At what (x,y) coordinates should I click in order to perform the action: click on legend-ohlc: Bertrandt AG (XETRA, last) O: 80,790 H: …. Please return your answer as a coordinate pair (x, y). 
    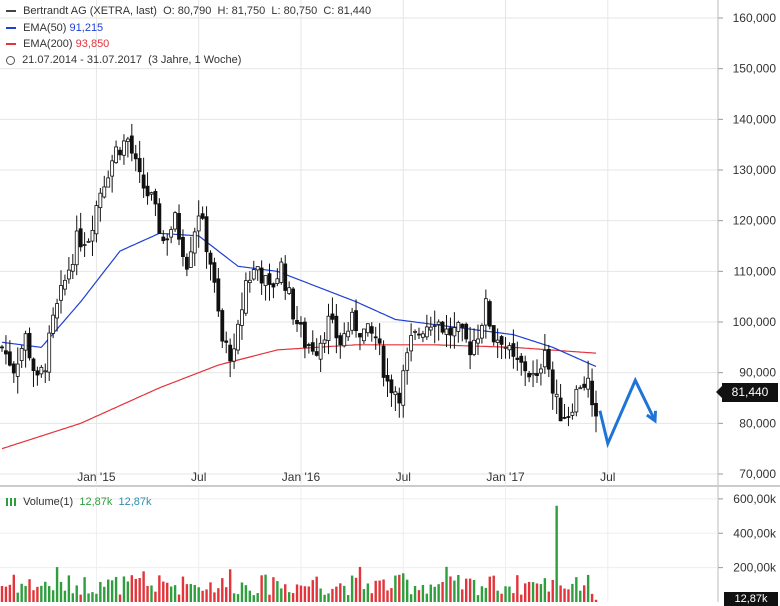
    Looking at the image, I should click on (188, 11).